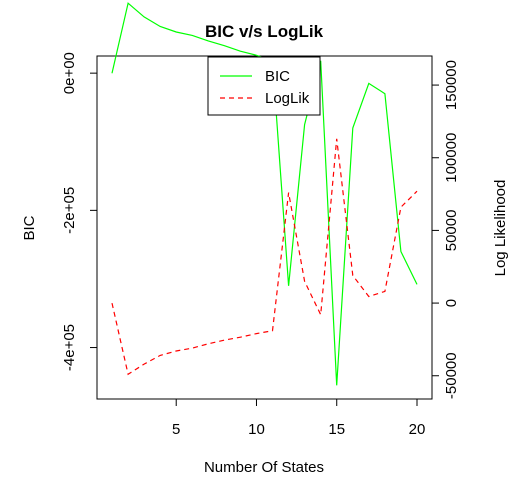  What do you see at coordinates (176, 429) in the screenshot?
I see `x-tick-label: 5` at bounding box center [176, 429].